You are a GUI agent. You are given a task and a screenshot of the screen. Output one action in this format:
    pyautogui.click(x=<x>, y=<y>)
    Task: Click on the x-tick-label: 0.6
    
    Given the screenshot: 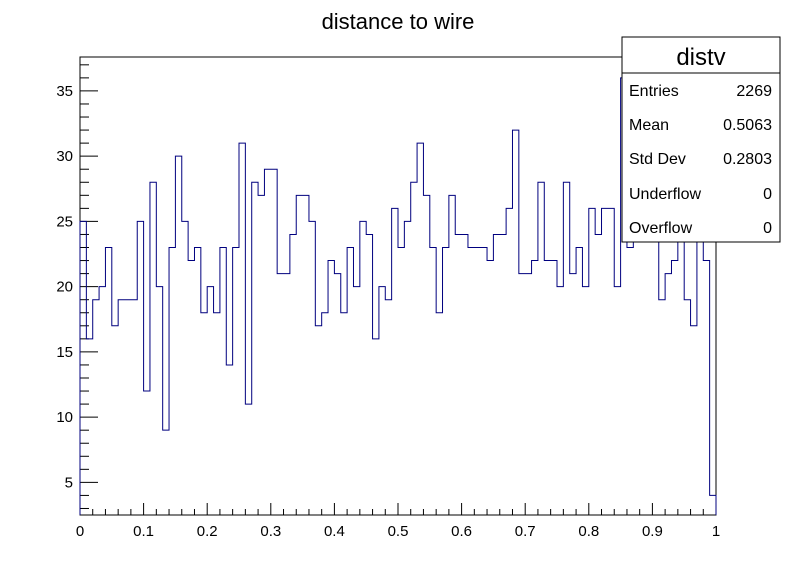 What is the action you would take?
    pyautogui.click(x=461, y=531)
    